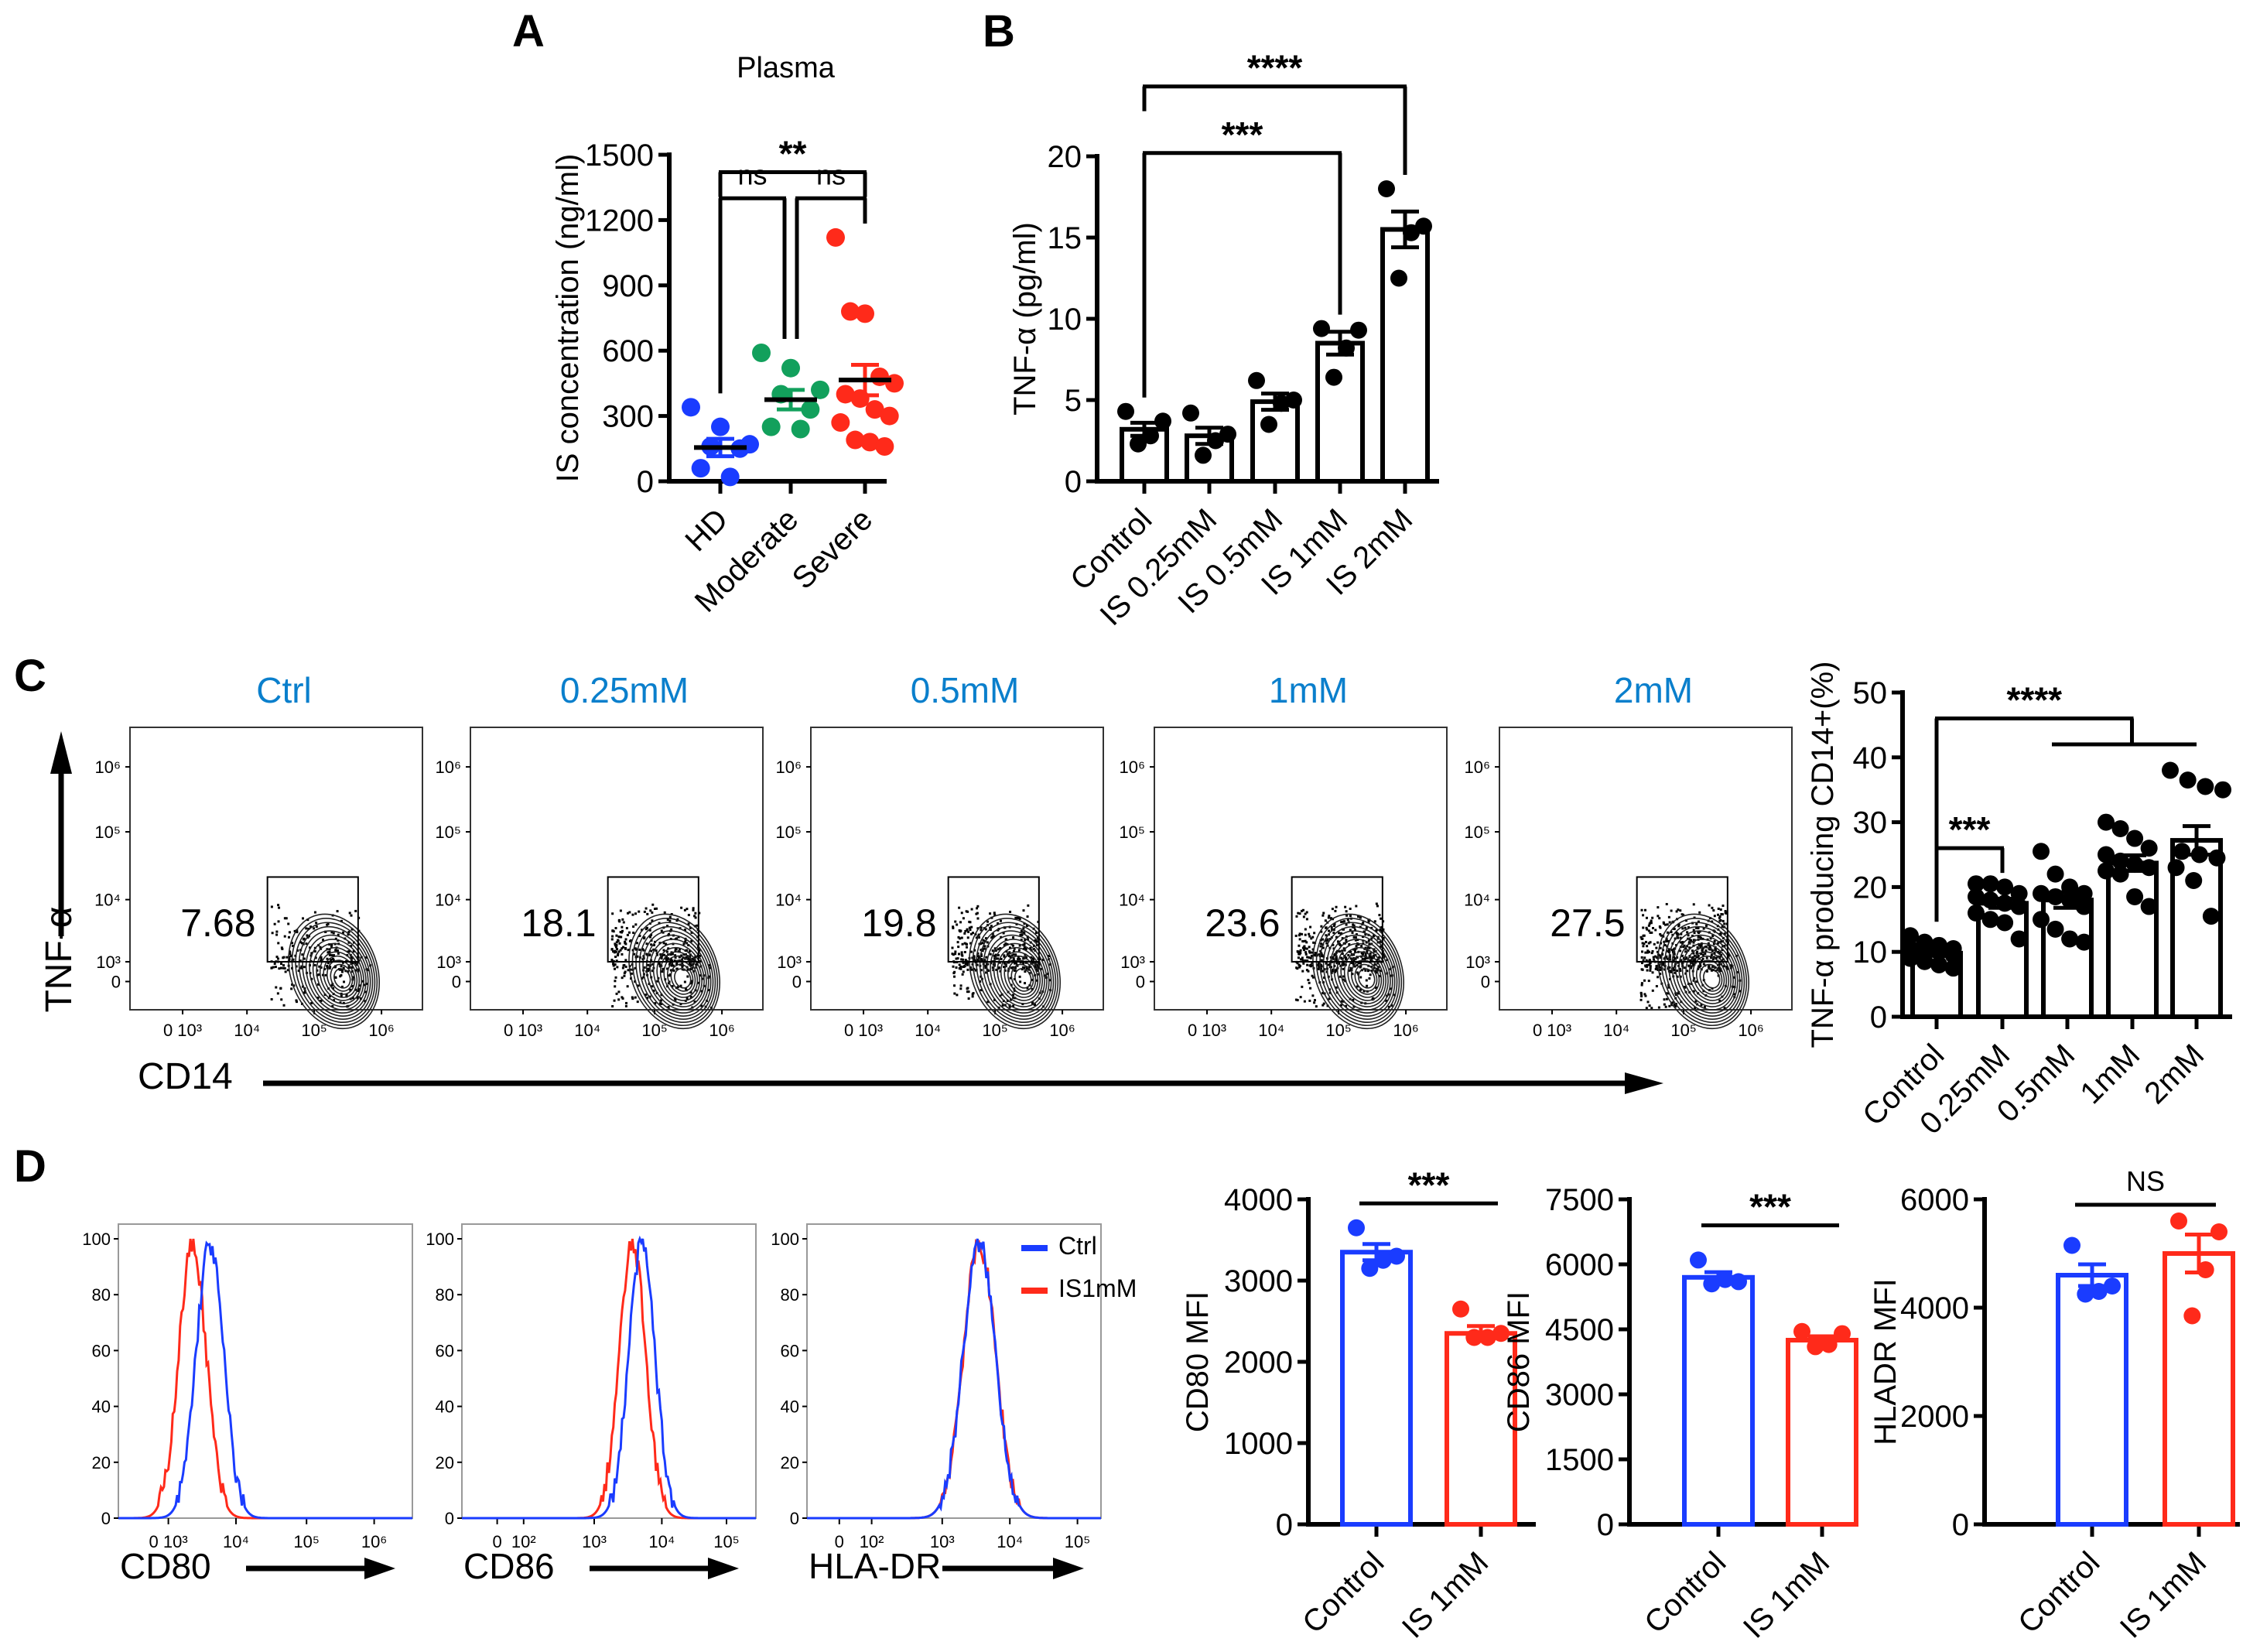 This screenshot has width=2260, height=1652. I want to click on y-tick-label: 10⁶, so click(1132, 768).